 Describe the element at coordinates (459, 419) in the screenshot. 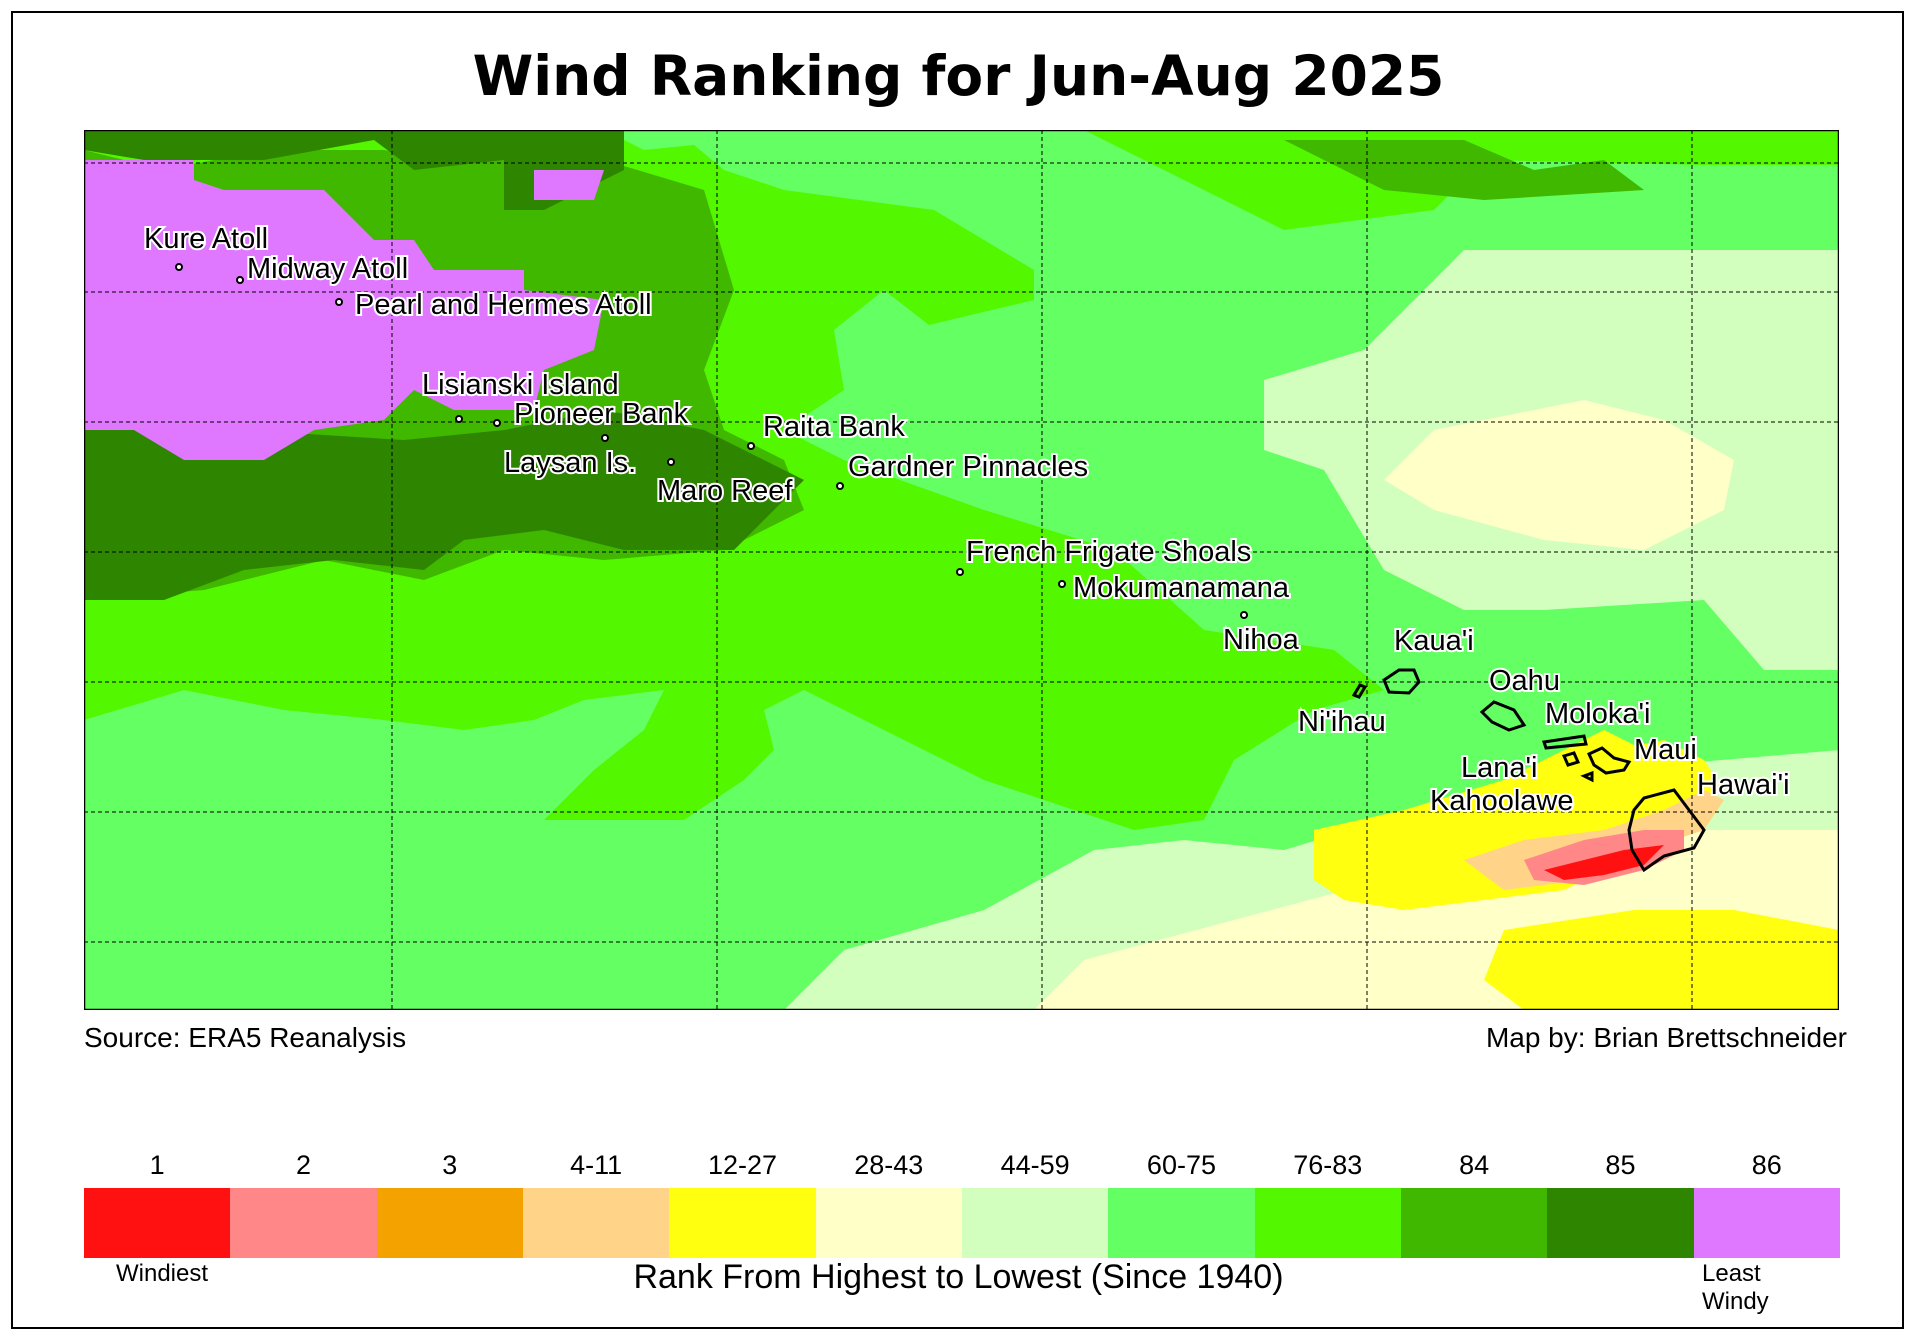

I see `marker-lisianski` at that location.